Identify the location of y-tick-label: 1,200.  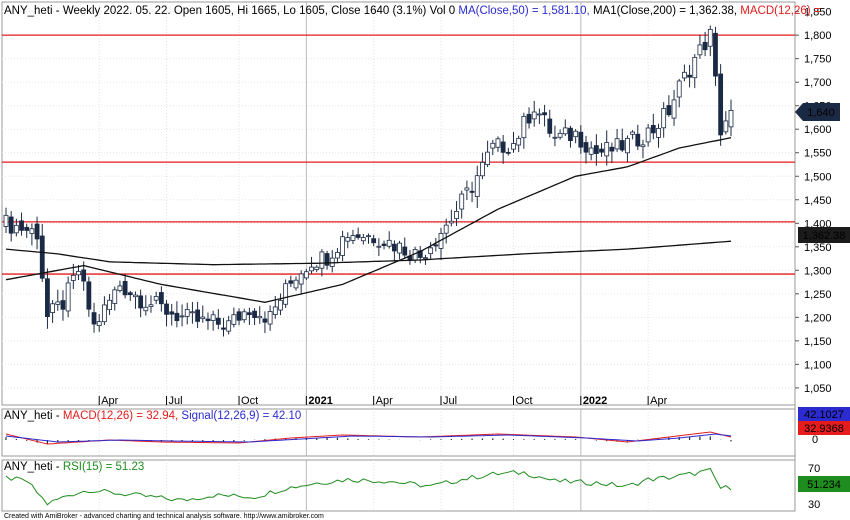
(818, 318).